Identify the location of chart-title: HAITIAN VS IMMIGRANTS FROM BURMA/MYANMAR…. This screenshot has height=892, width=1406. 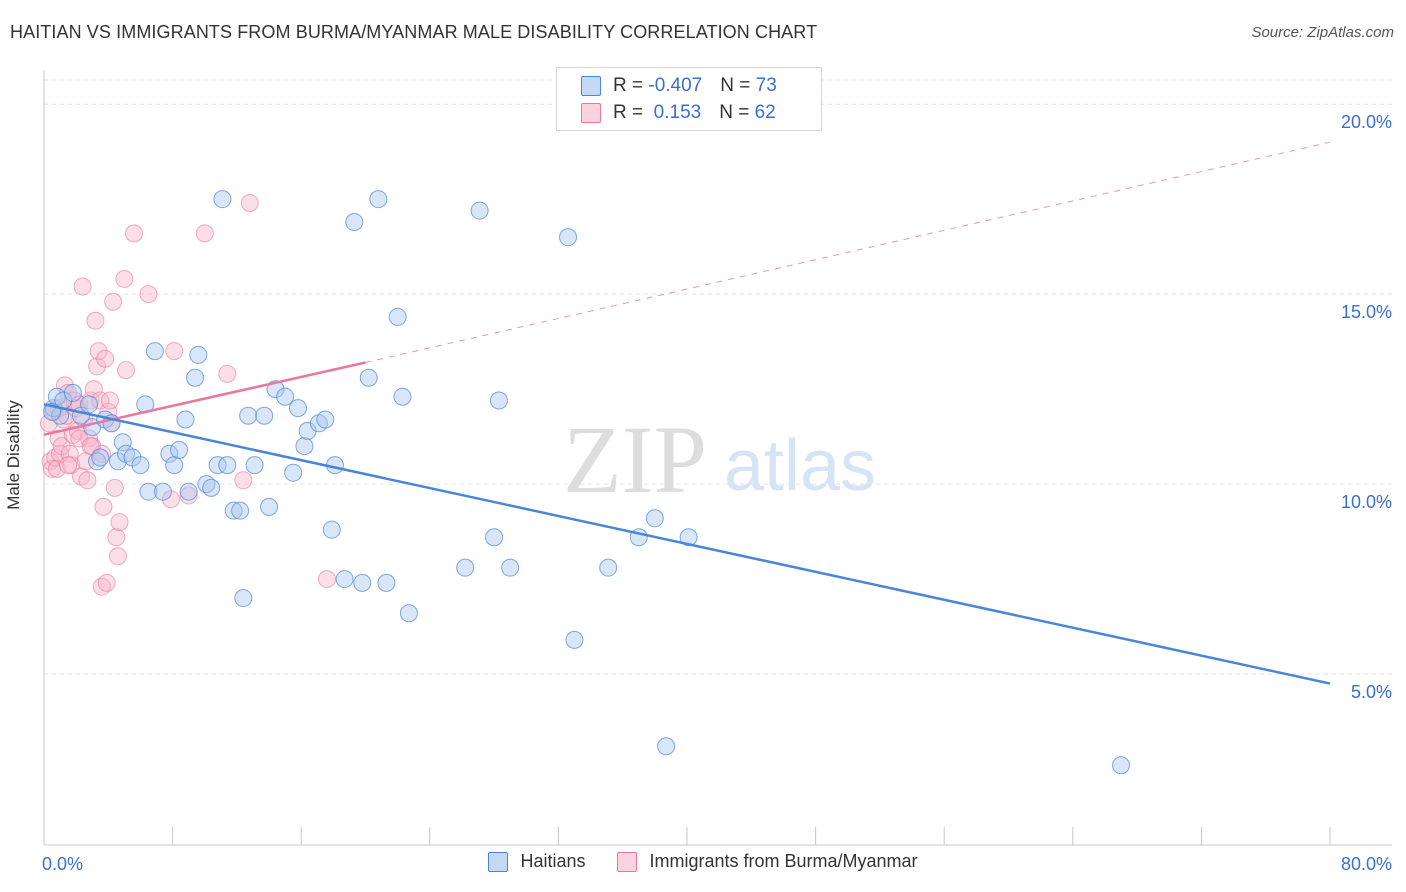
(414, 32).